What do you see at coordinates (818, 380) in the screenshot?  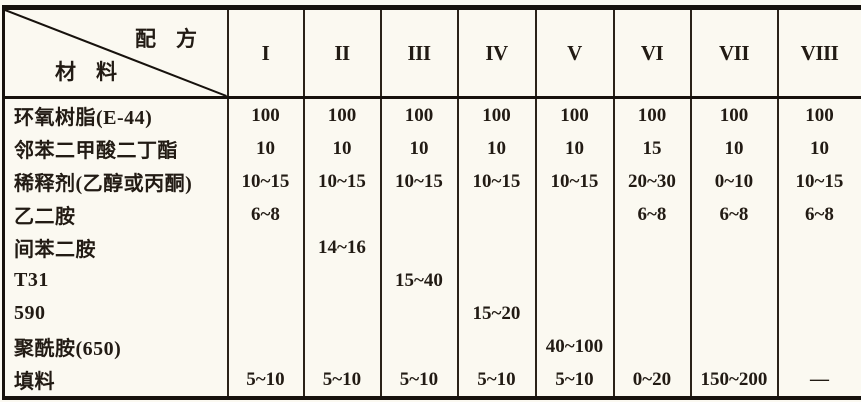 I see `table-cell: —` at bounding box center [818, 380].